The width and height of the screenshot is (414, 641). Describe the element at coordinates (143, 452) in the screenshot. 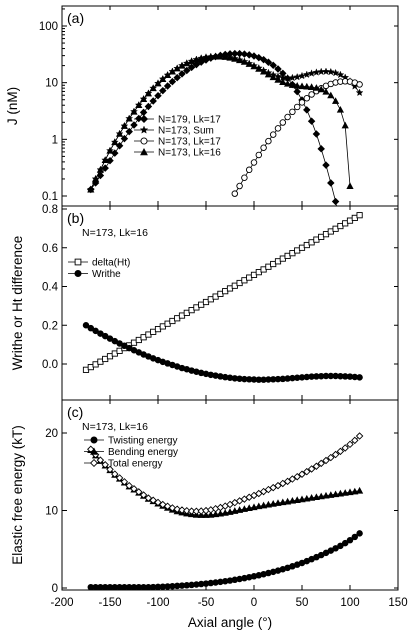

I see `legend-entry: Bending energy` at that location.